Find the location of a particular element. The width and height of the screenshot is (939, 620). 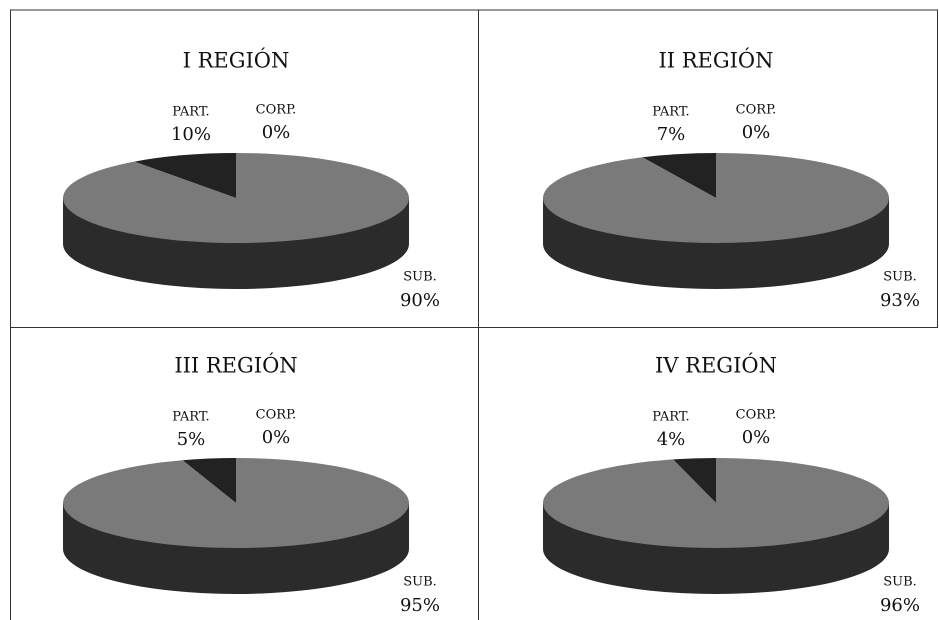

slice-label: 4% is located at coordinates (671, 439).